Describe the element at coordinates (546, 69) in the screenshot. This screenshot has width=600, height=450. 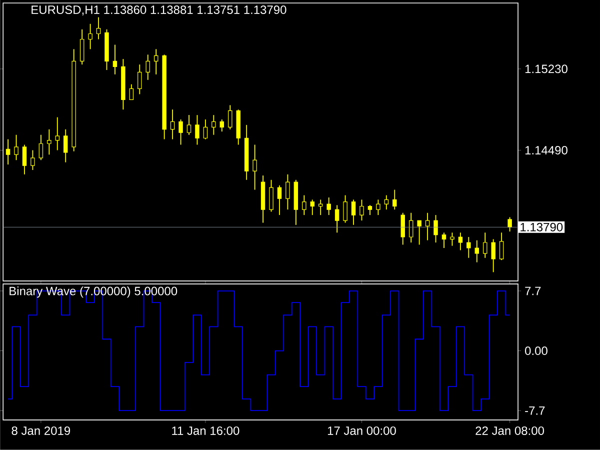
I see `y-tick-label: 1.15230` at that location.